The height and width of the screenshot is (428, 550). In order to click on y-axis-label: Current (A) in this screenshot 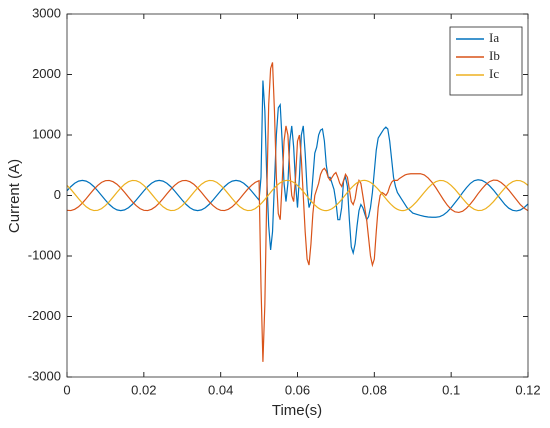, I will do `click(14, 196)`.